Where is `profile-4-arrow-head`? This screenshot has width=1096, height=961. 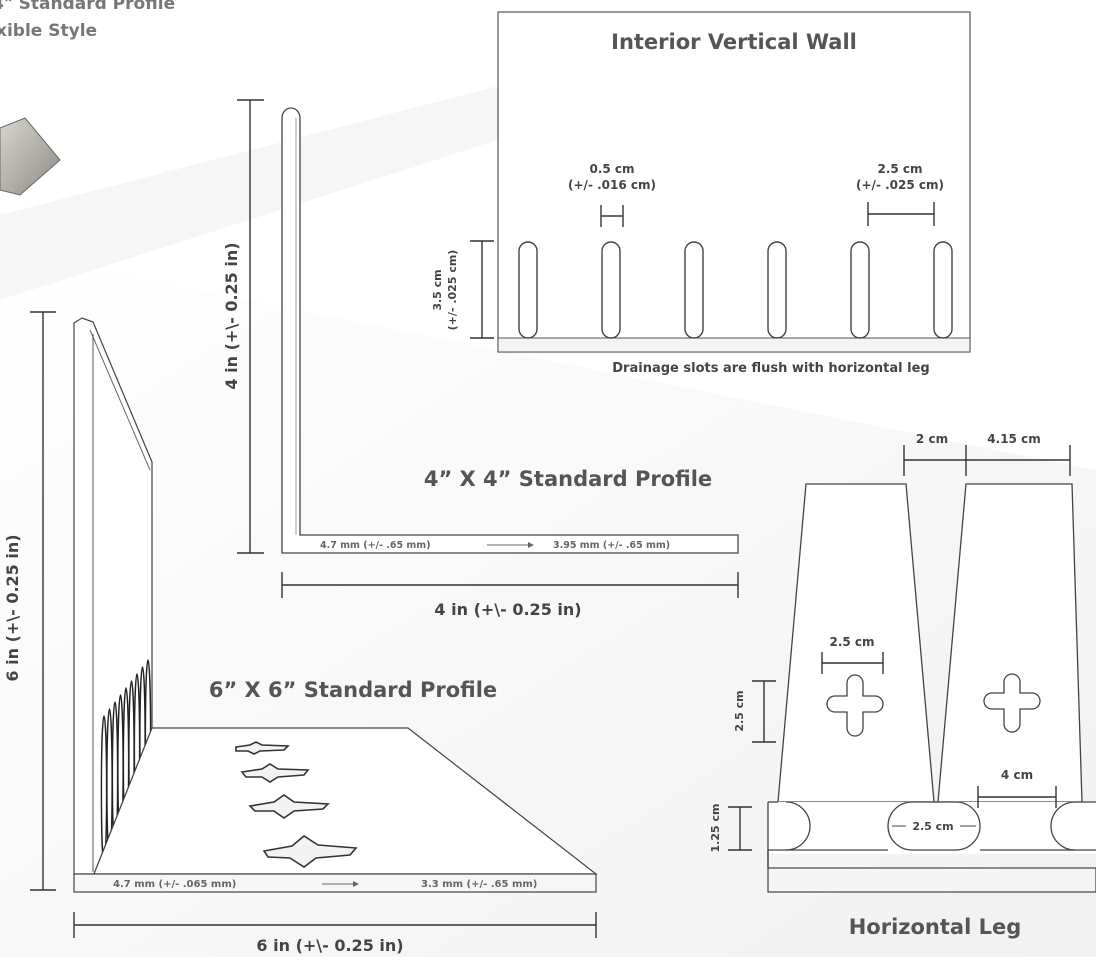 profile-4-arrow-head is located at coordinates (531, 545).